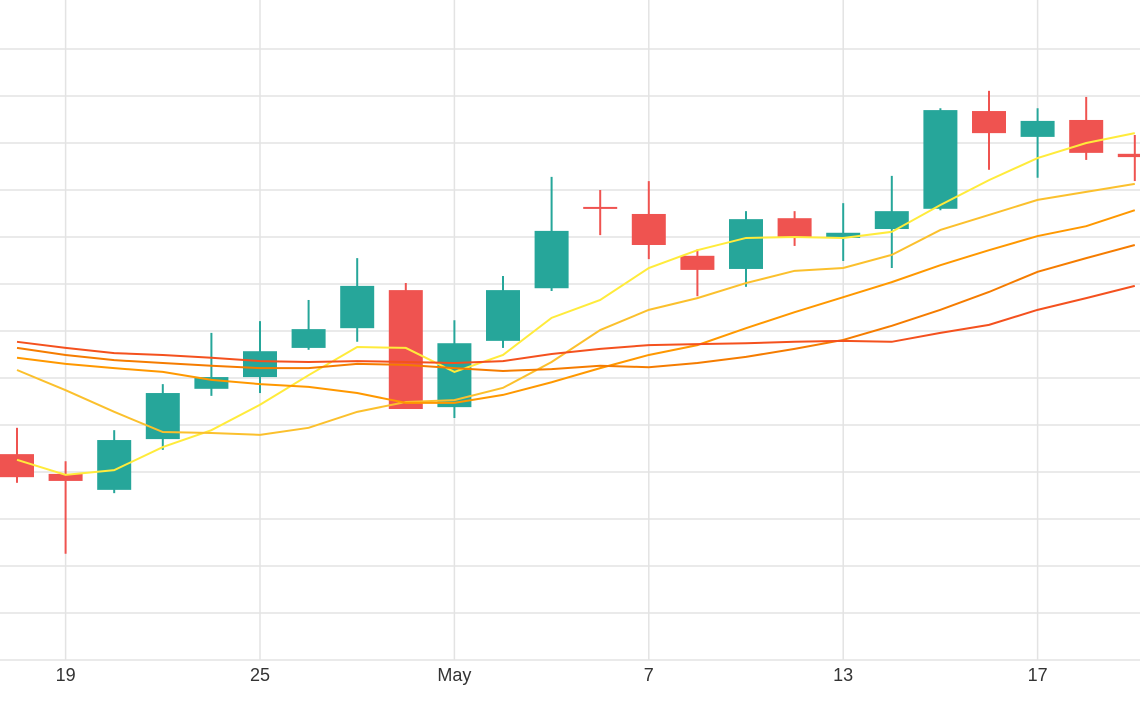 The image size is (1140, 715). Describe the element at coordinates (649, 675) in the screenshot. I see `x-tick-label: 7` at that location.